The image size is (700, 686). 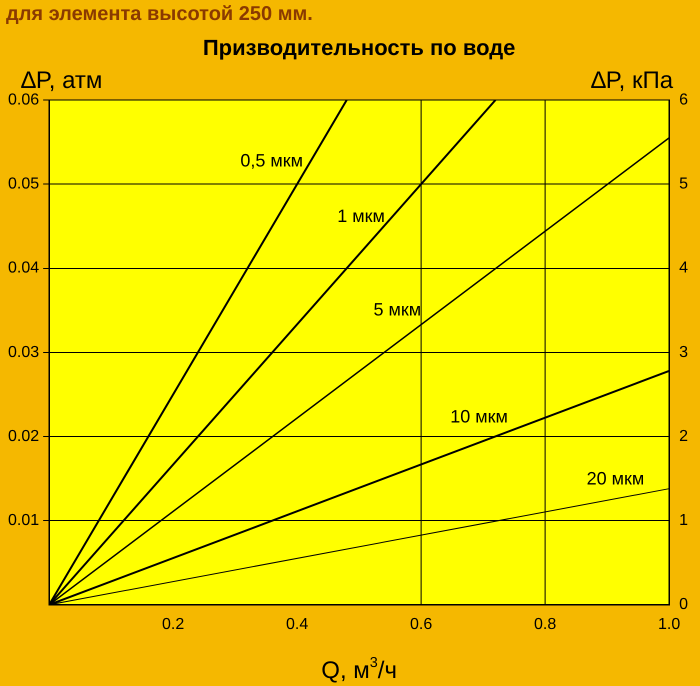 I want to click on x-tick-label: 0.4, so click(x=297, y=624).